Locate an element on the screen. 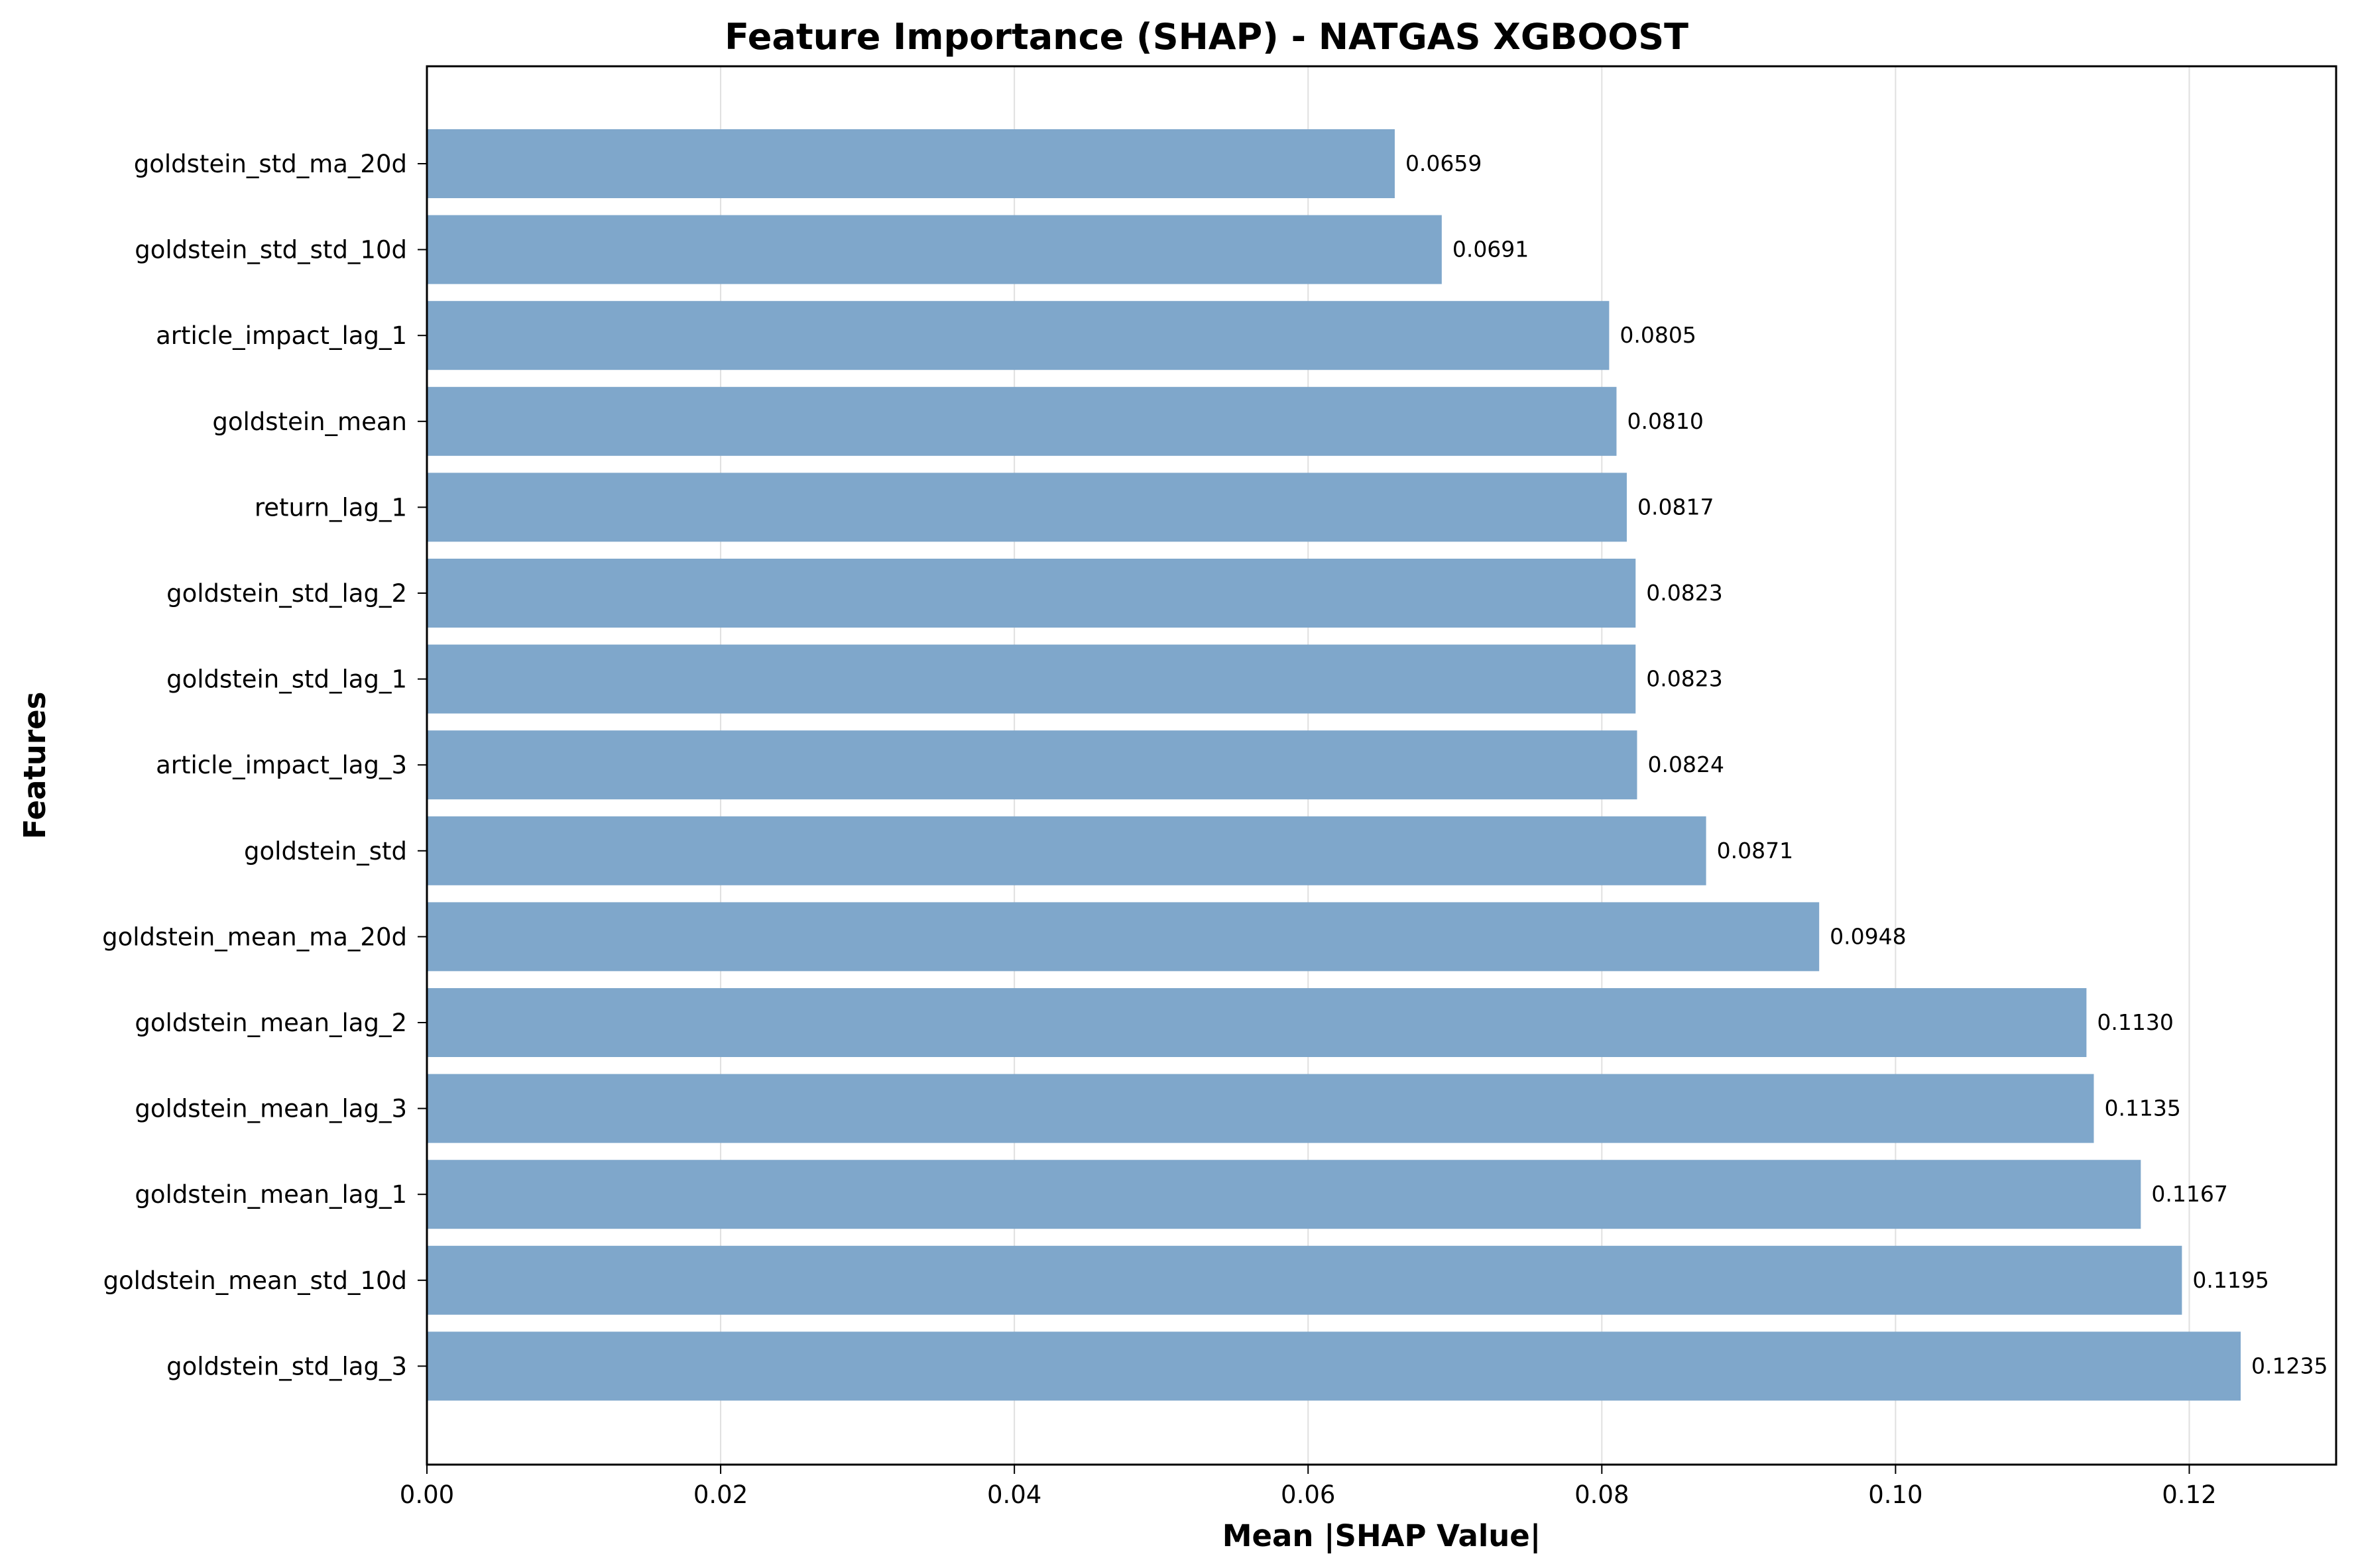 This screenshot has height=1568, width=2360. x-tick-label: 0.04 is located at coordinates (1014, 1495).